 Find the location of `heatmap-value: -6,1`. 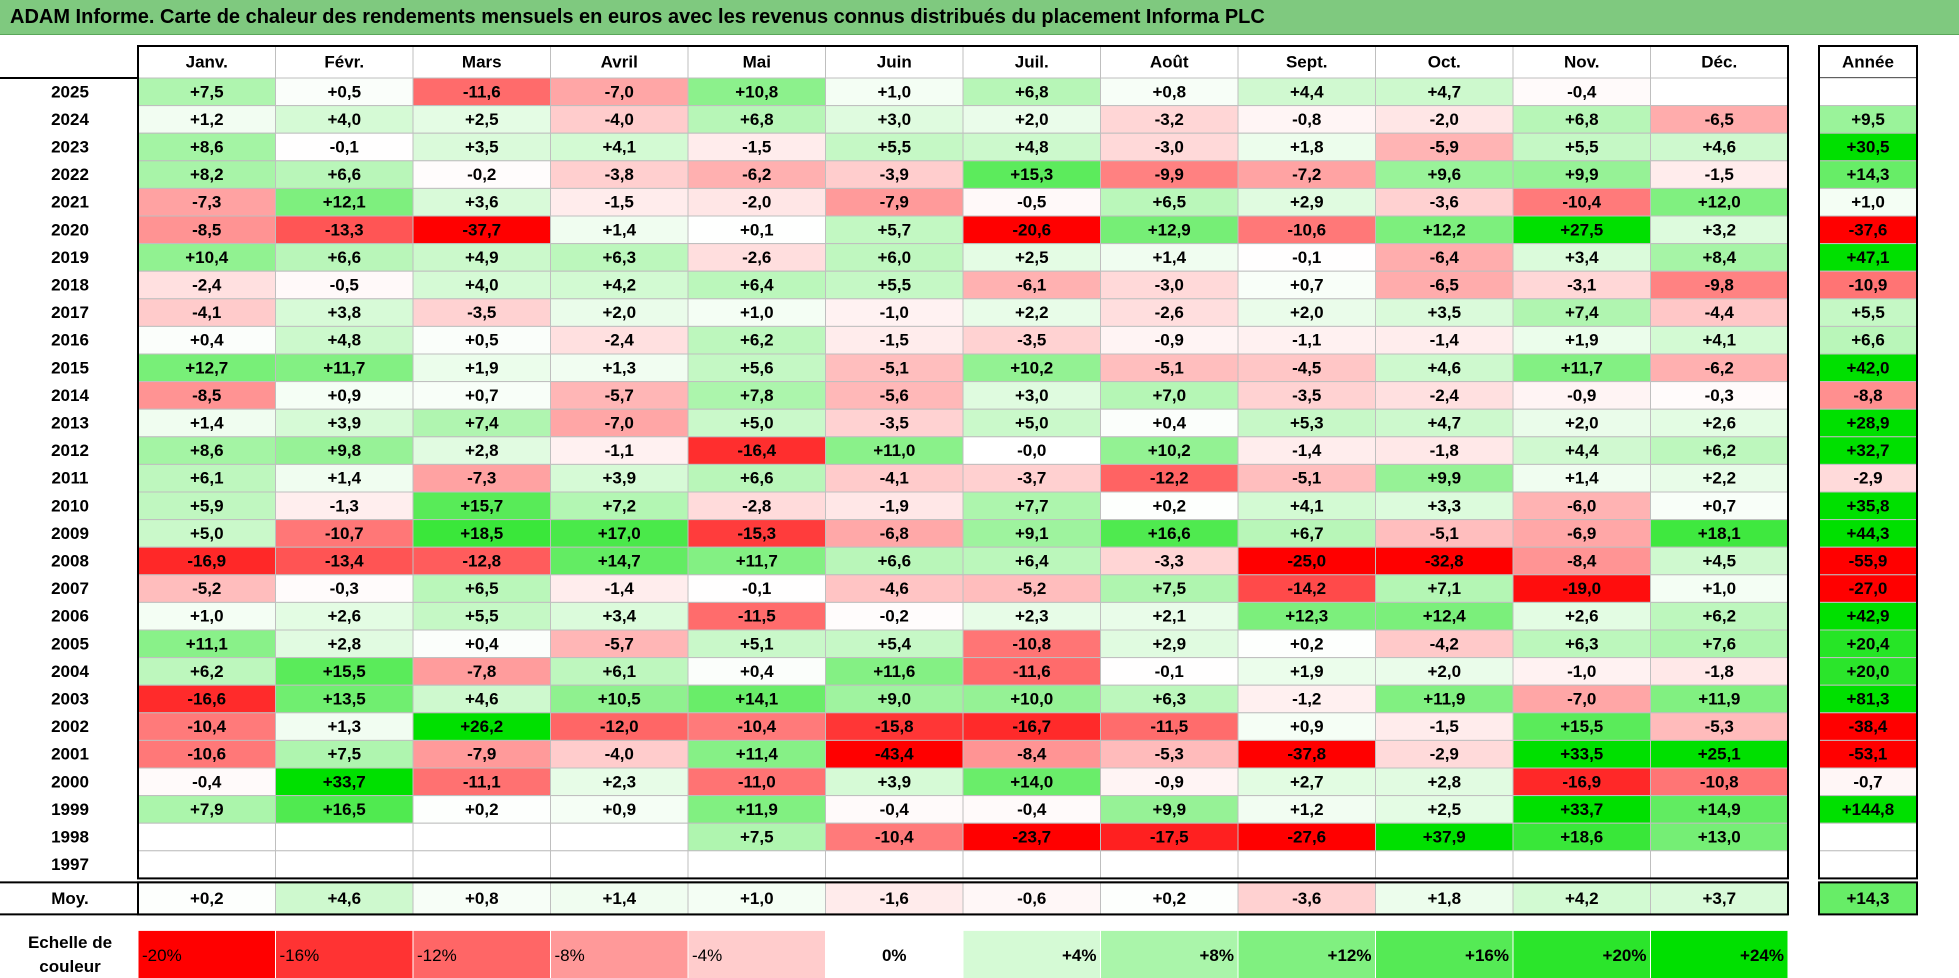

heatmap-value: -6,1 is located at coordinates (1031, 285).